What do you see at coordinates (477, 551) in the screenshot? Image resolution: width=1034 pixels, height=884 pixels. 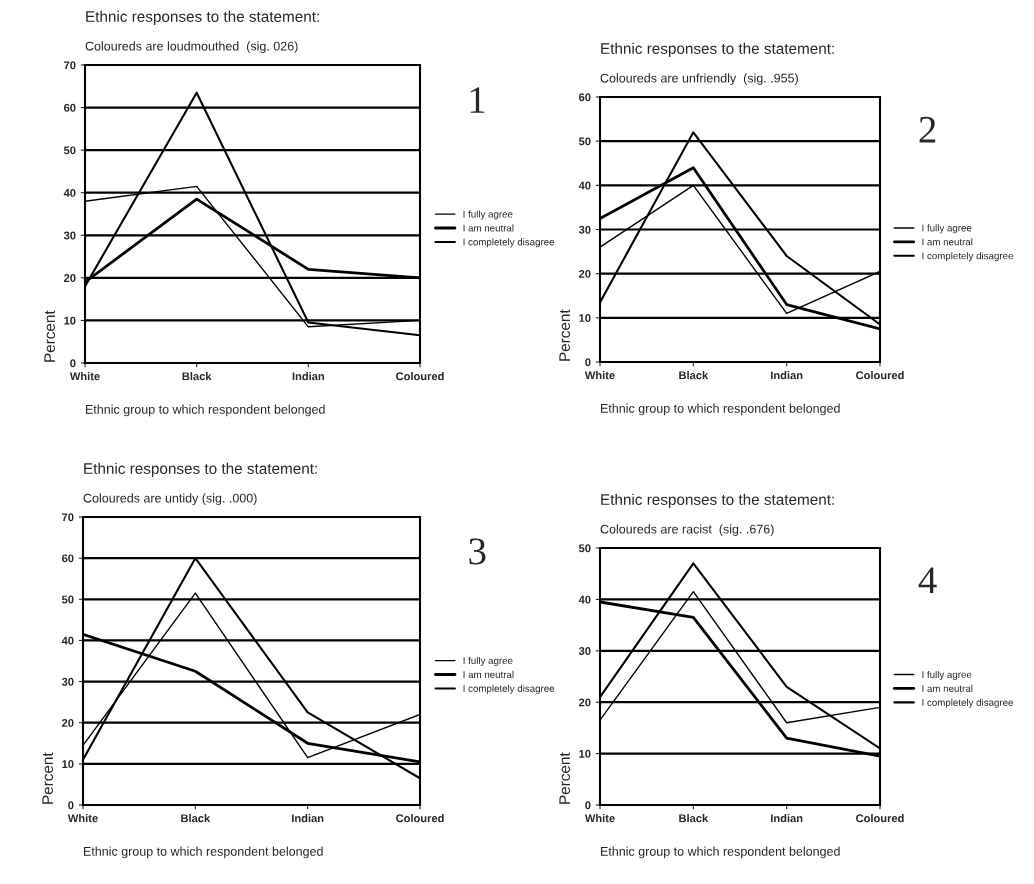 I see `text: 3` at bounding box center [477, 551].